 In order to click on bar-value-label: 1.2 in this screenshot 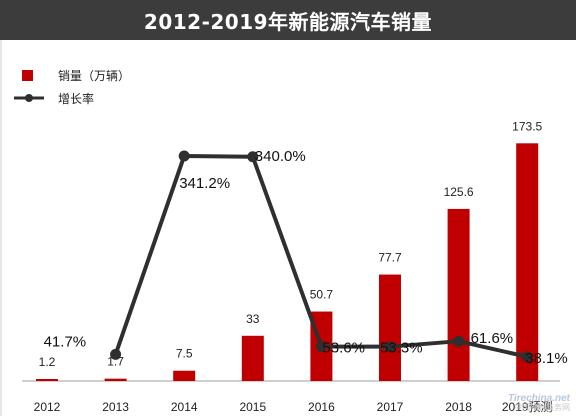, I will do `click(47, 362)`.